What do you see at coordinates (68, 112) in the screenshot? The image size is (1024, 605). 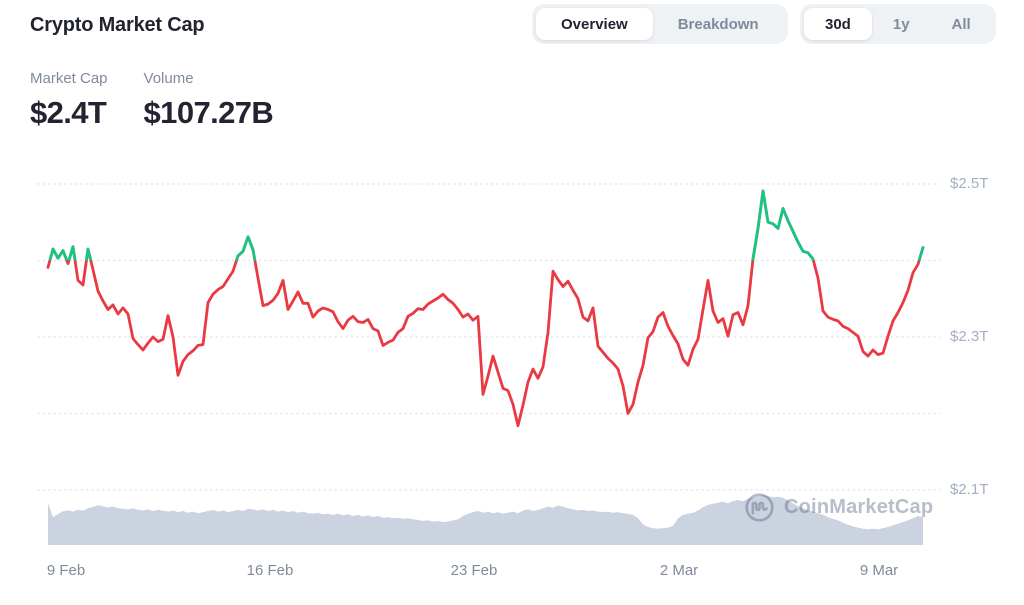 I see `market-cap-value: $2.4T` at bounding box center [68, 112].